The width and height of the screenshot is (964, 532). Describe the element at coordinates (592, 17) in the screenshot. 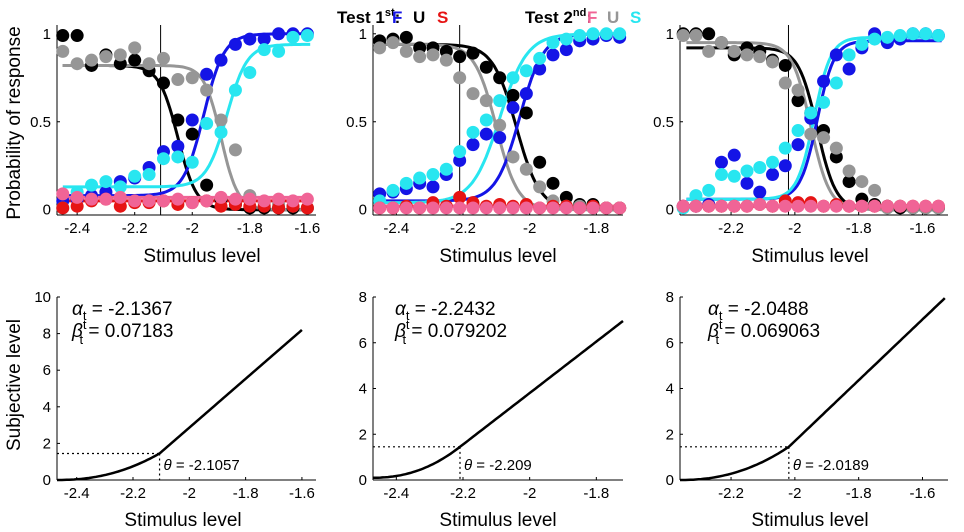

I see `legend-test2-f: F` at that location.